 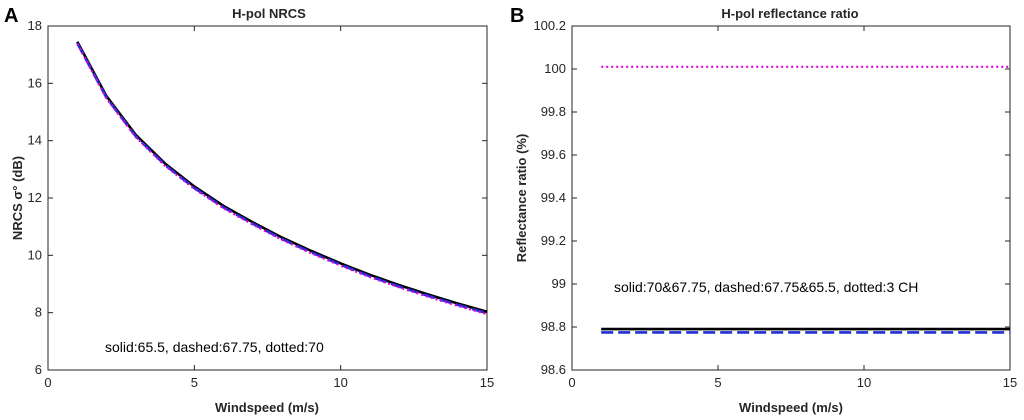 What do you see at coordinates (789, 13) in the screenshot?
I see `panel-b-title: H-pol reflectance ratio` at bounding box center [789, 13].